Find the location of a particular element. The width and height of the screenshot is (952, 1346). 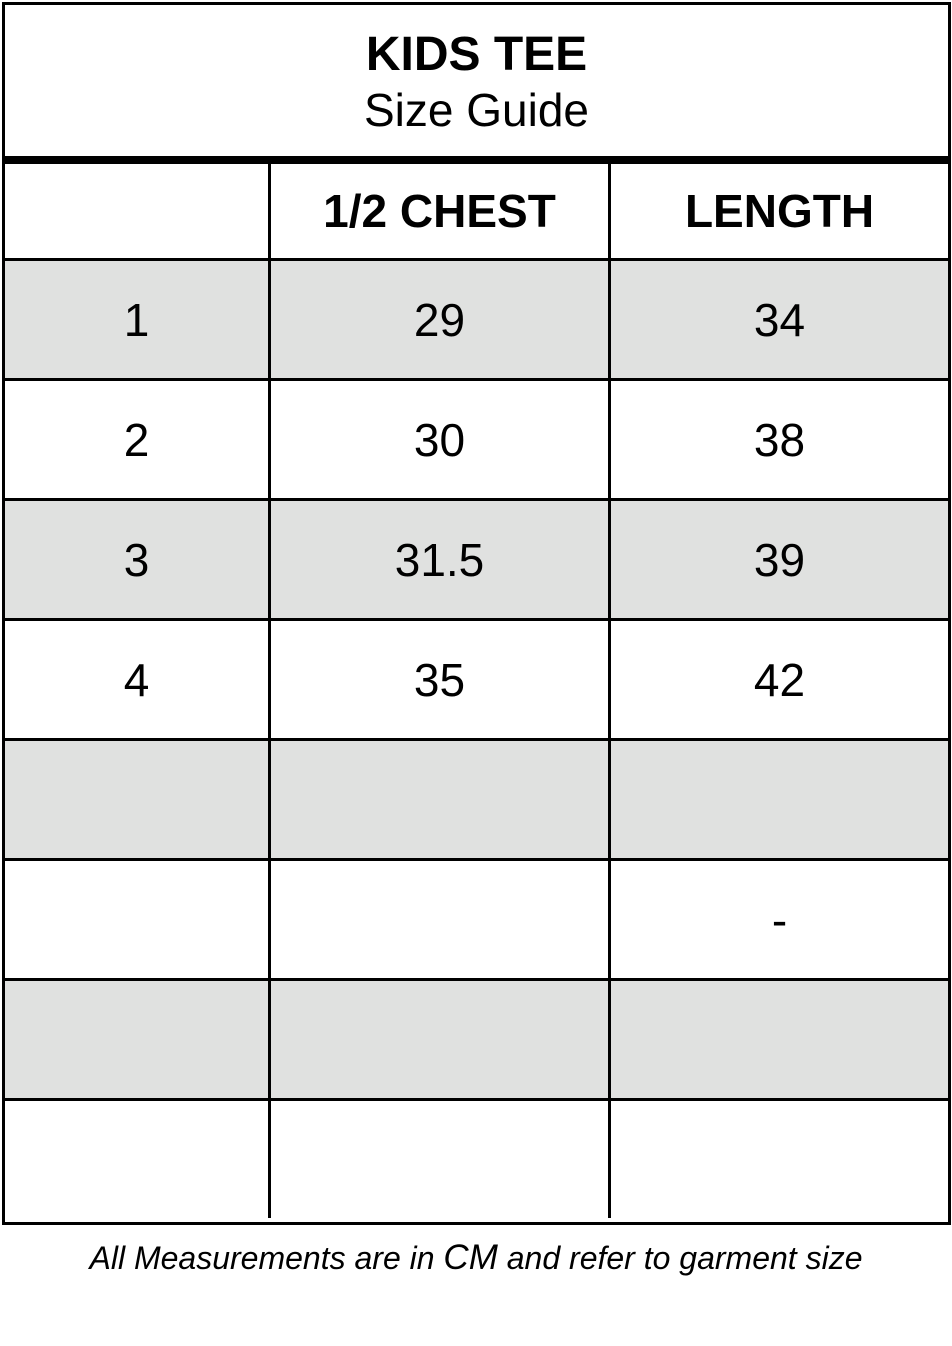

table-row: - is located at coordinates (476, 919).